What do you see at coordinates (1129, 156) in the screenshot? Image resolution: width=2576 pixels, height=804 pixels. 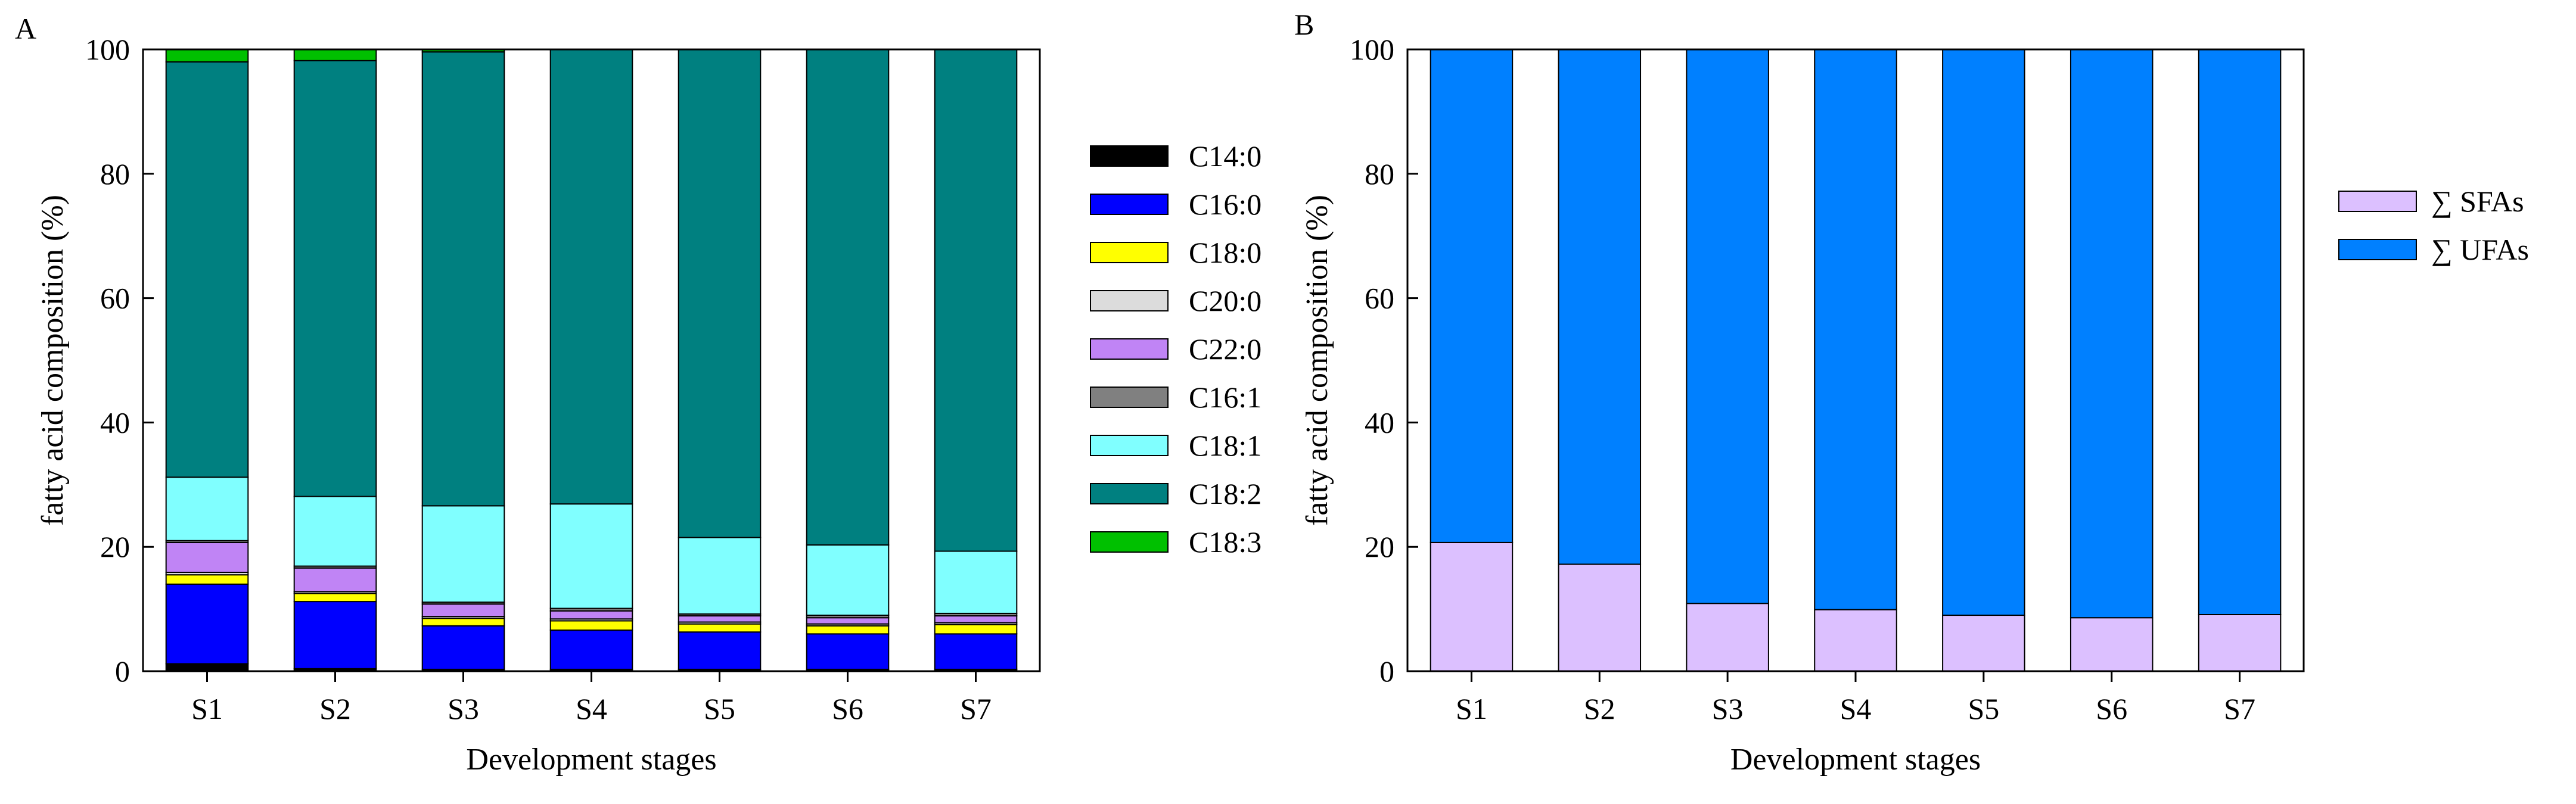 I see `legend-swatch-c140` at bounding box center [1129, 156].